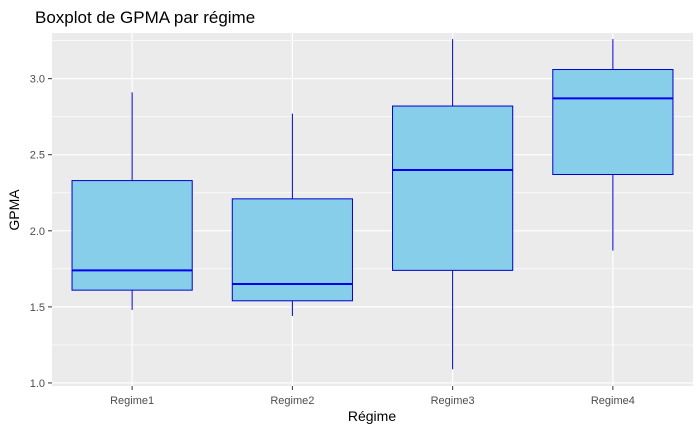  I want to click on y-tick-label: 2.5, so click(37, 156).